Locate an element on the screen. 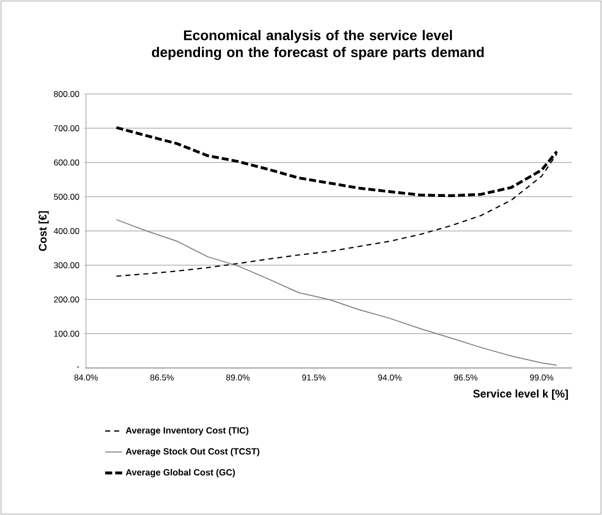 The height and width of the screenshot is (515, 602). y-axis-title: Cost [€] is located at coordinates (43, 231).